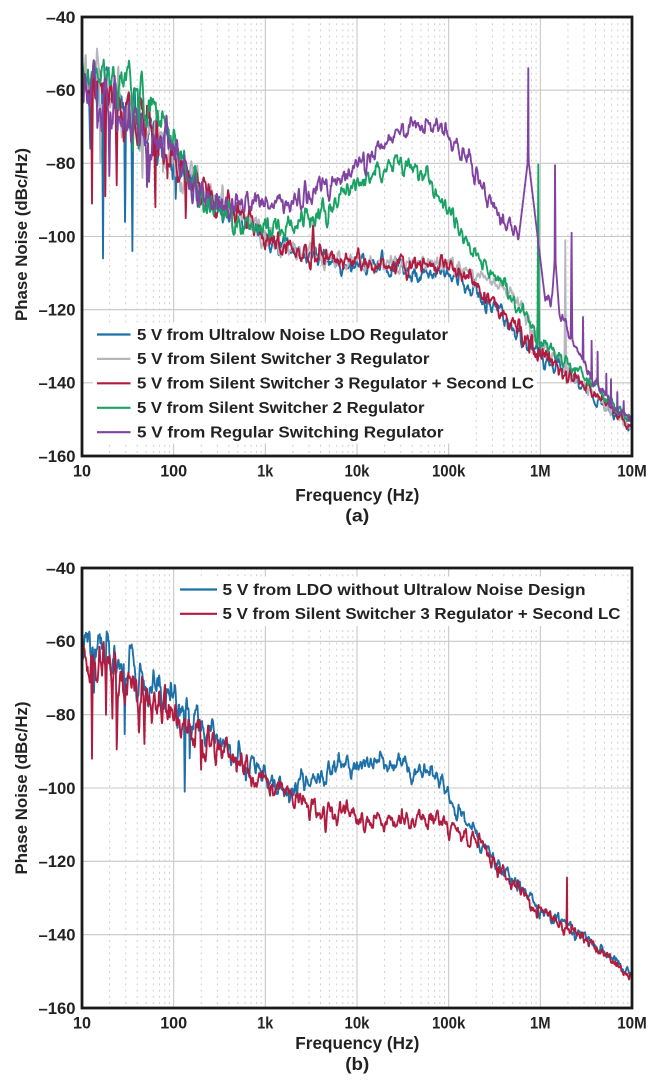 Image resolution: width=659 pixels, height=1085 pixels. I want to click on svg-text: (a), so click(357, 516).